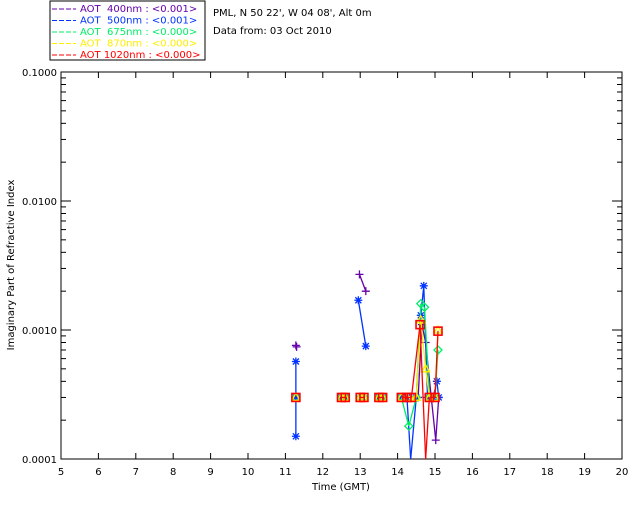 Image resolution: width=640 pixels, height=512 pixels. What do you see at coordinates (340, 487) in the screenshot?
I see `x-axis-label: Time (GMT)` at bounding box center [340, 487].